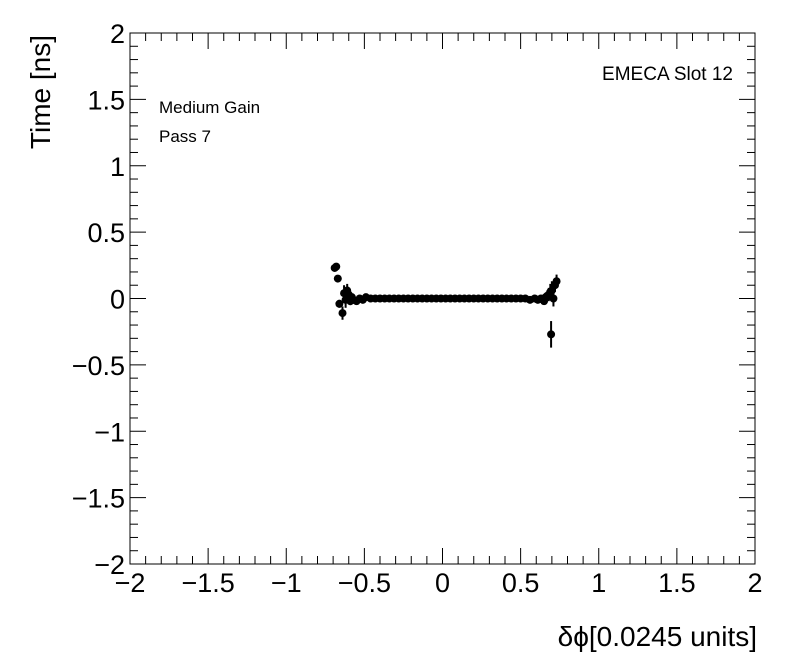 The image size is (796, 672). I want to click on x-tick-label: −1.5, so click(207, 583).